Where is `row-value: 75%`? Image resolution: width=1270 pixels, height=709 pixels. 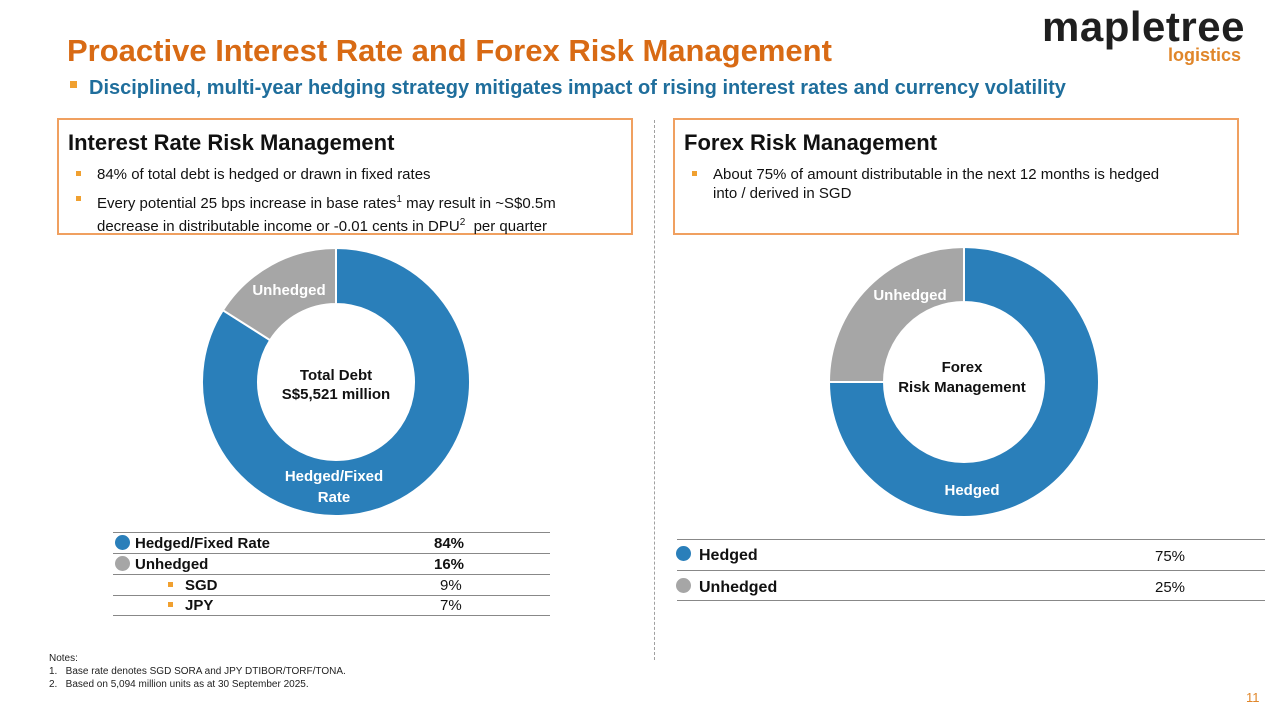 row-value: 75% is located at coordinates (1170, 556).